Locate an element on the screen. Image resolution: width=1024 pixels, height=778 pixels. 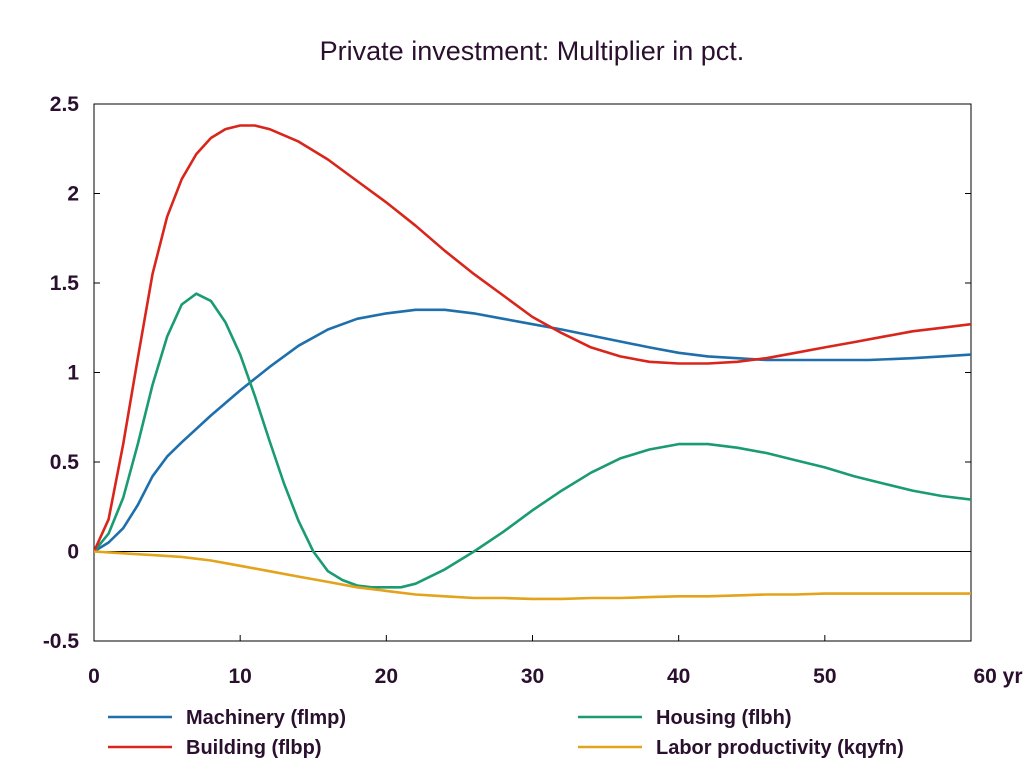
y-tick-label: 2 is located at coordinates (73, 194).